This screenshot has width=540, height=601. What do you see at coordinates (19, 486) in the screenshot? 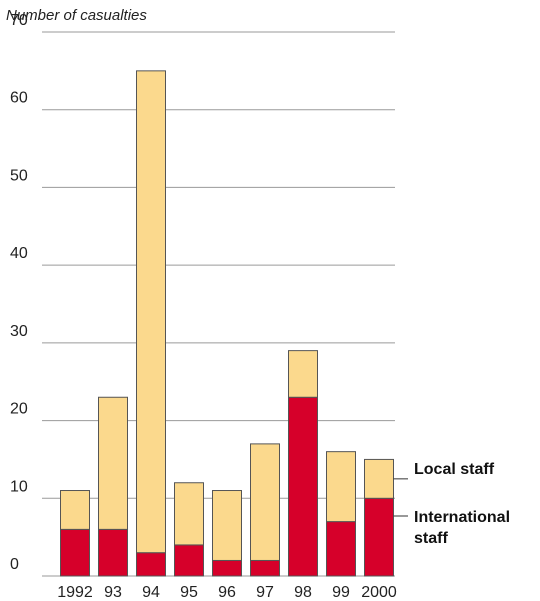
I see `y-tick-label: 10` at bounding box center [19, 486].